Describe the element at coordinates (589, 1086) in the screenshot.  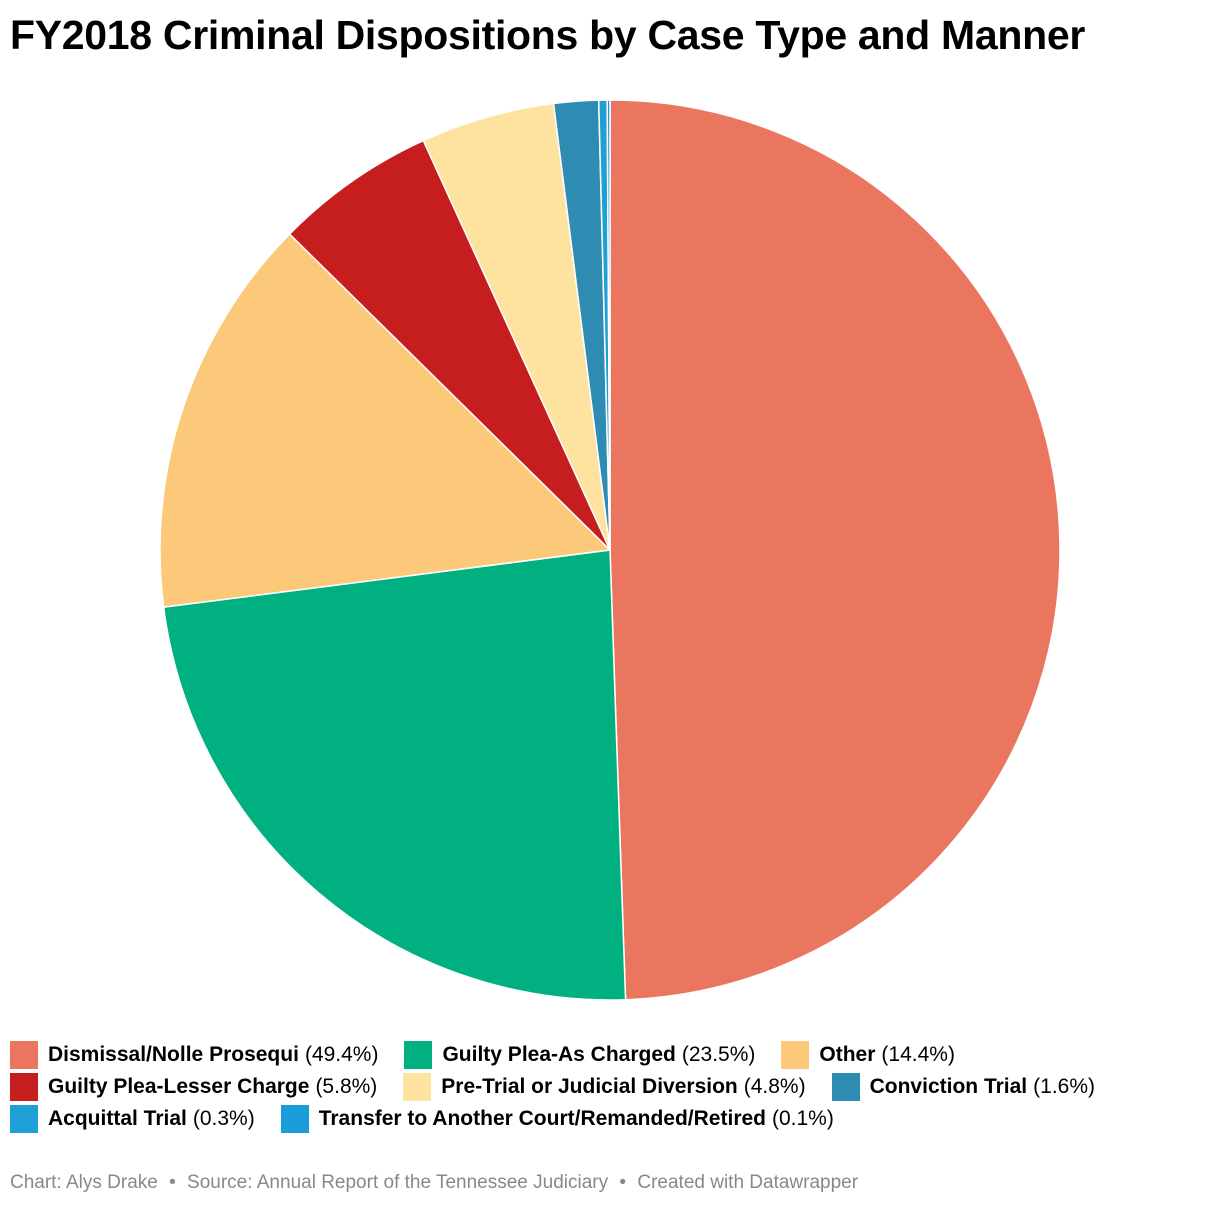
I see `legend-label: Pre-Trial or Judicial Diversion` at that location.